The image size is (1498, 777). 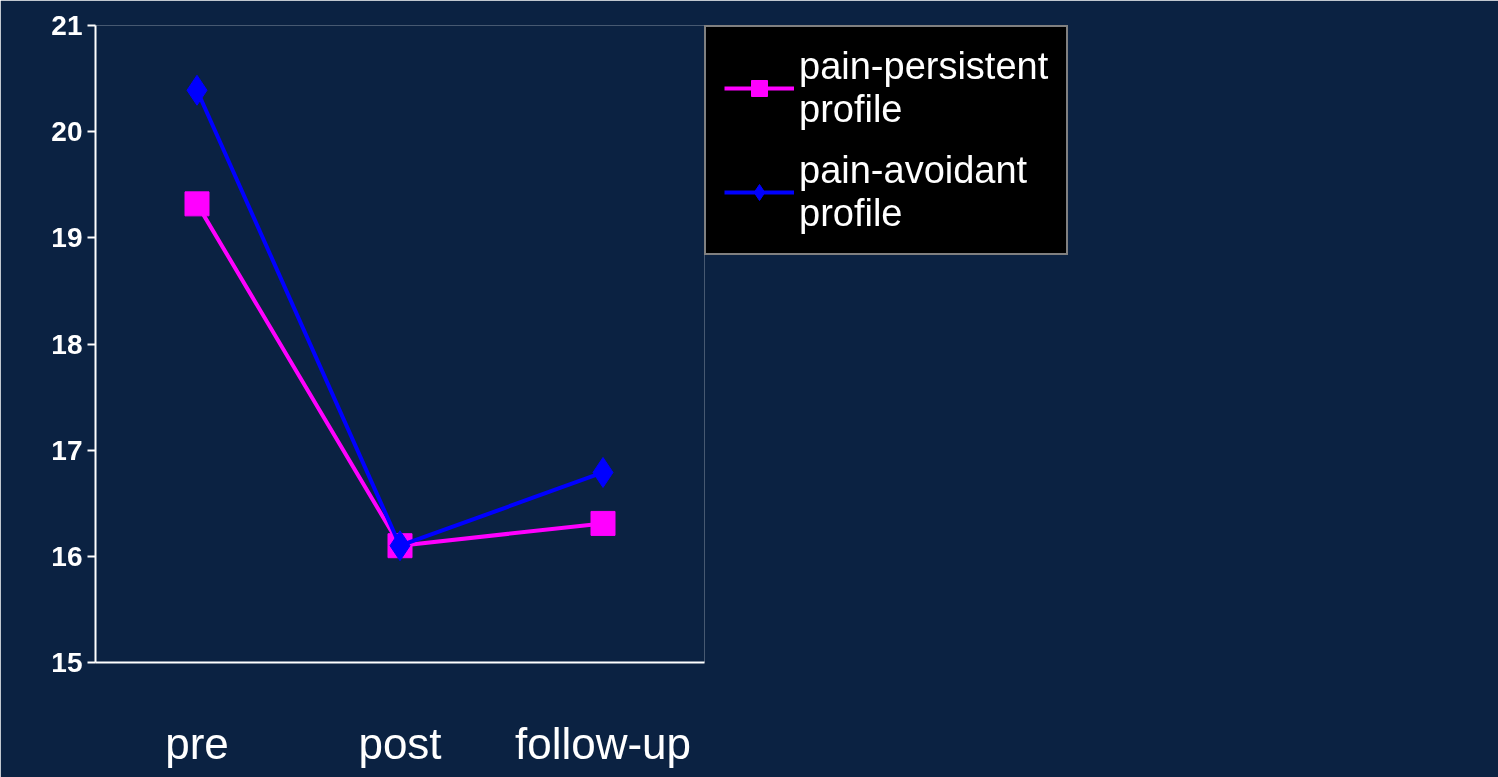 What do you see at coordinates (67, 344) in the screenshot?
I see `y-tick-label: 18` at bounding box center [67, 344].